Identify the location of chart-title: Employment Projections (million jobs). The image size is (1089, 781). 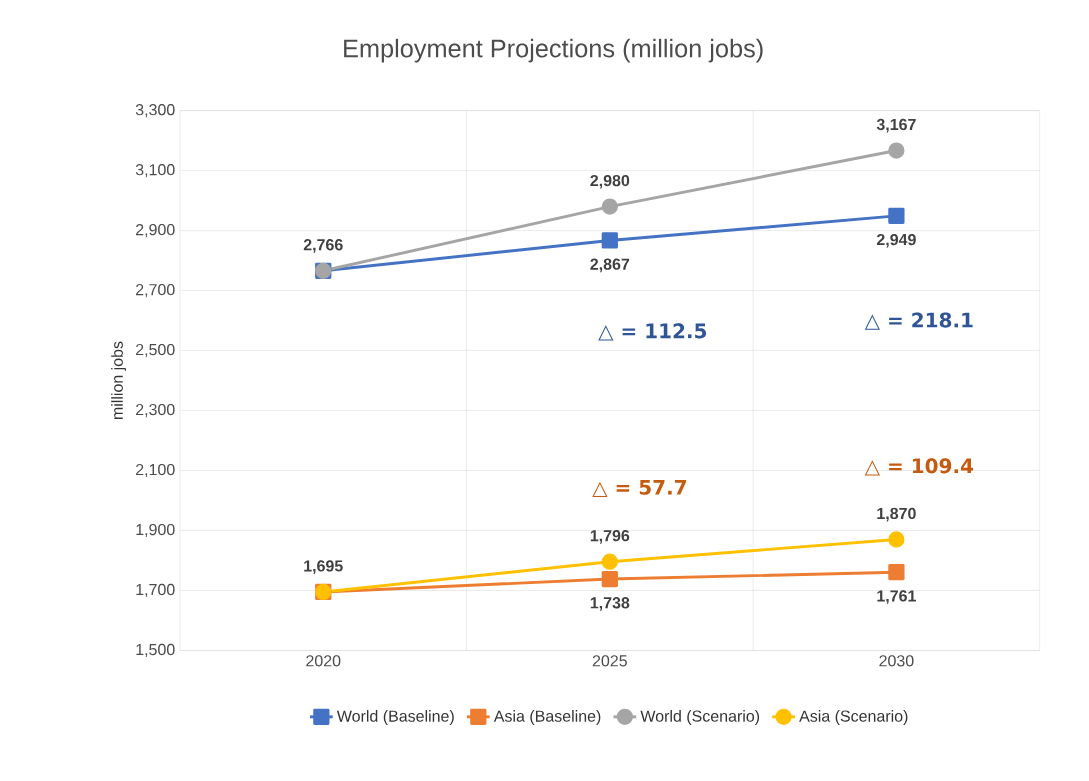
(553, 50).